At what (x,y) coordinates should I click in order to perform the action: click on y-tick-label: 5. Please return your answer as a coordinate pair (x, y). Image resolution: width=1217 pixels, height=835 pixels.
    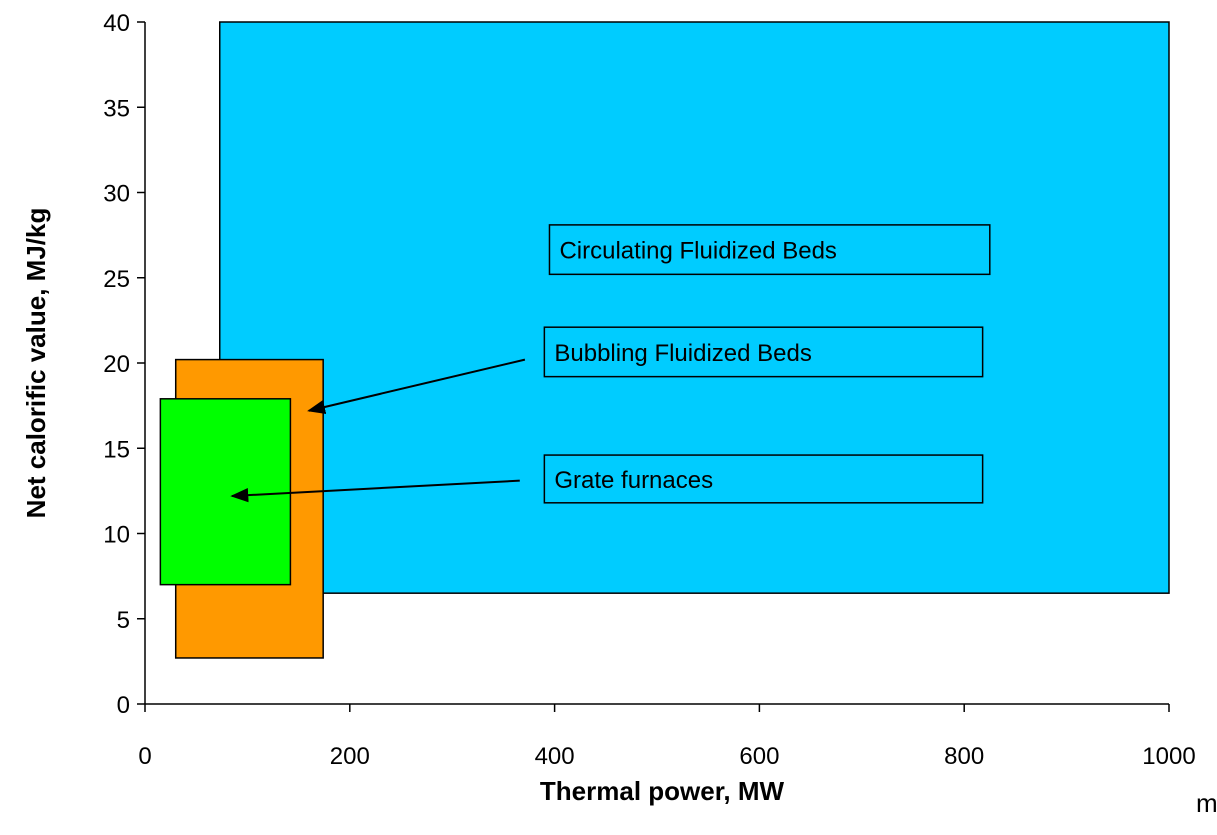
    Looking at the image, I should click on (123, 620).